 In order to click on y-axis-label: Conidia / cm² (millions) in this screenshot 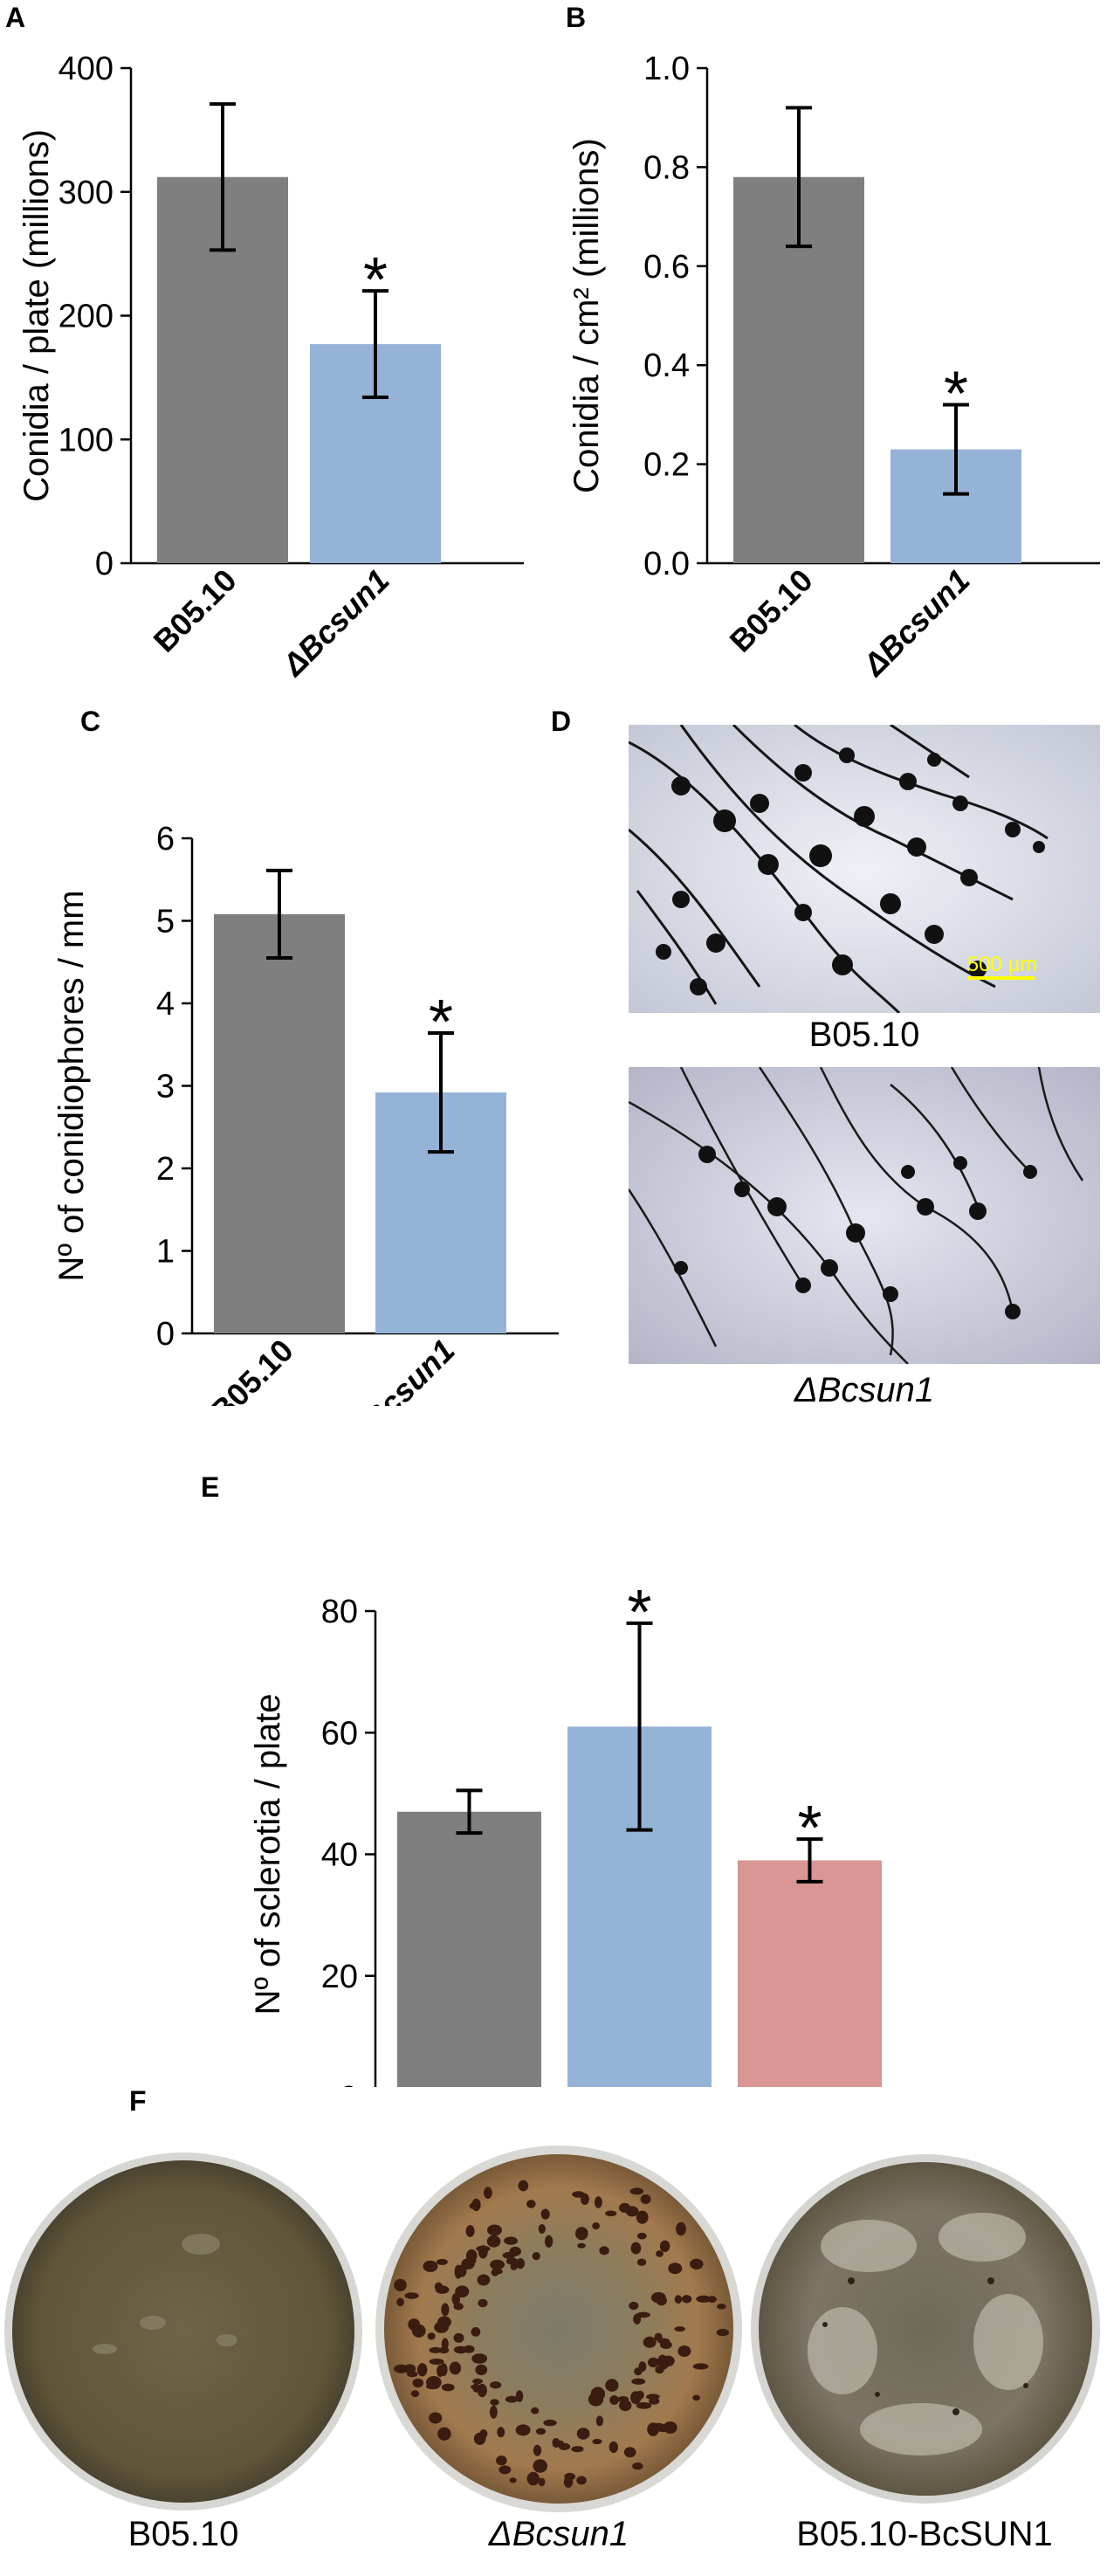, I will do `click(587, 315)`.